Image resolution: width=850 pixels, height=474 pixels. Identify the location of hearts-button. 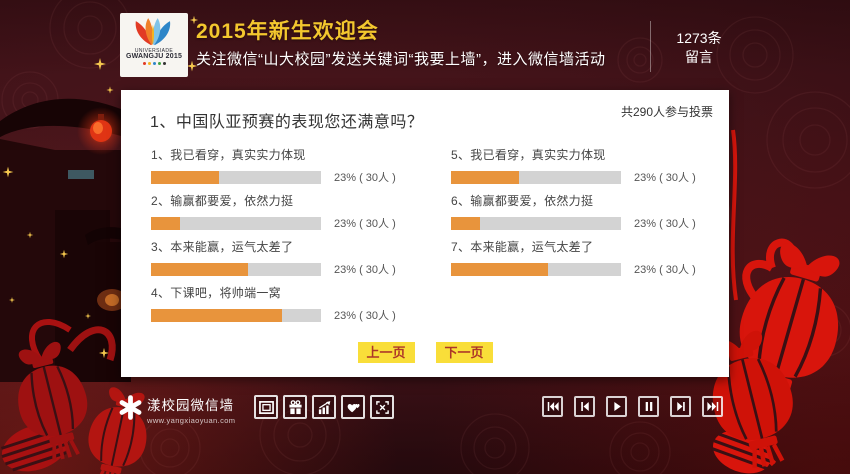
(353, 407).